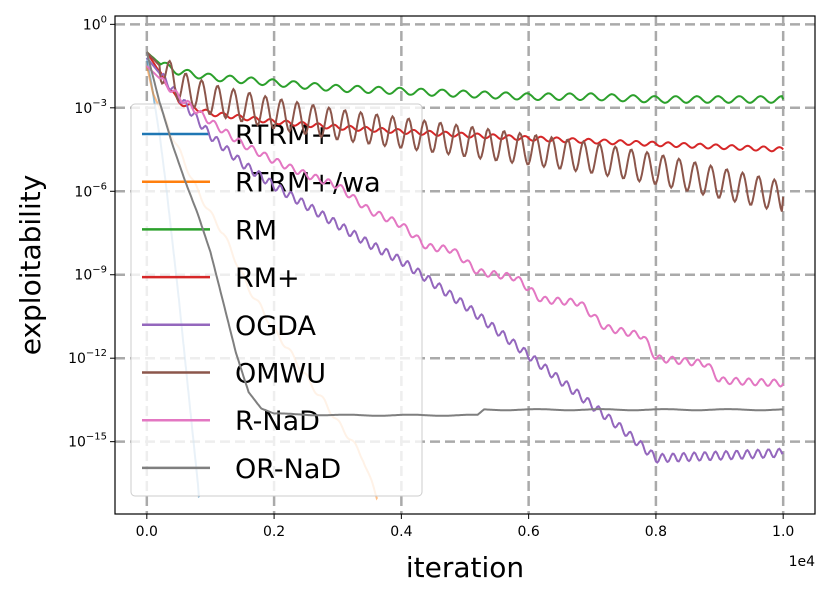 The width and height of the screenshot is (831, 596). I want to click on legend-label: RTRM+/wa, so click(308, 183).